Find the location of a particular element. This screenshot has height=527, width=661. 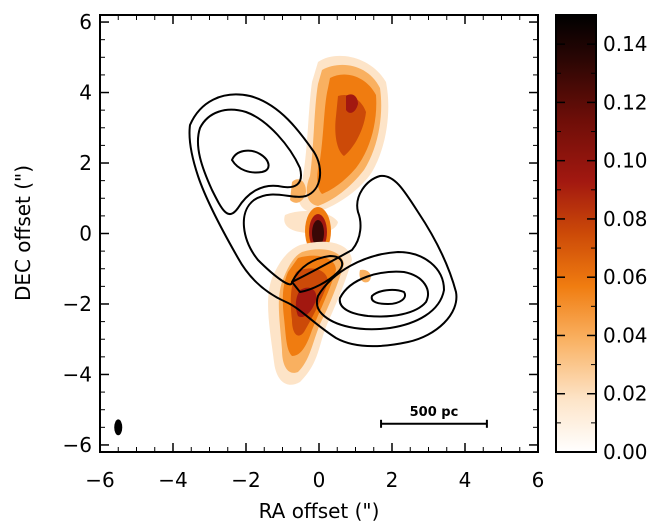

colorbar-tick-label: 0.08 is located at coordinates (625, 219).